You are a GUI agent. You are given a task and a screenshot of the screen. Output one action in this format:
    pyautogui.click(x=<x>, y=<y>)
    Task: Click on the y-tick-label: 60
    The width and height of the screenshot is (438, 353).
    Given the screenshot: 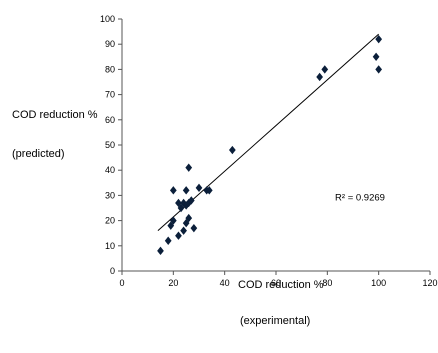 What is the action you would take?
    pyautogui.click(x=110, y=120)
    